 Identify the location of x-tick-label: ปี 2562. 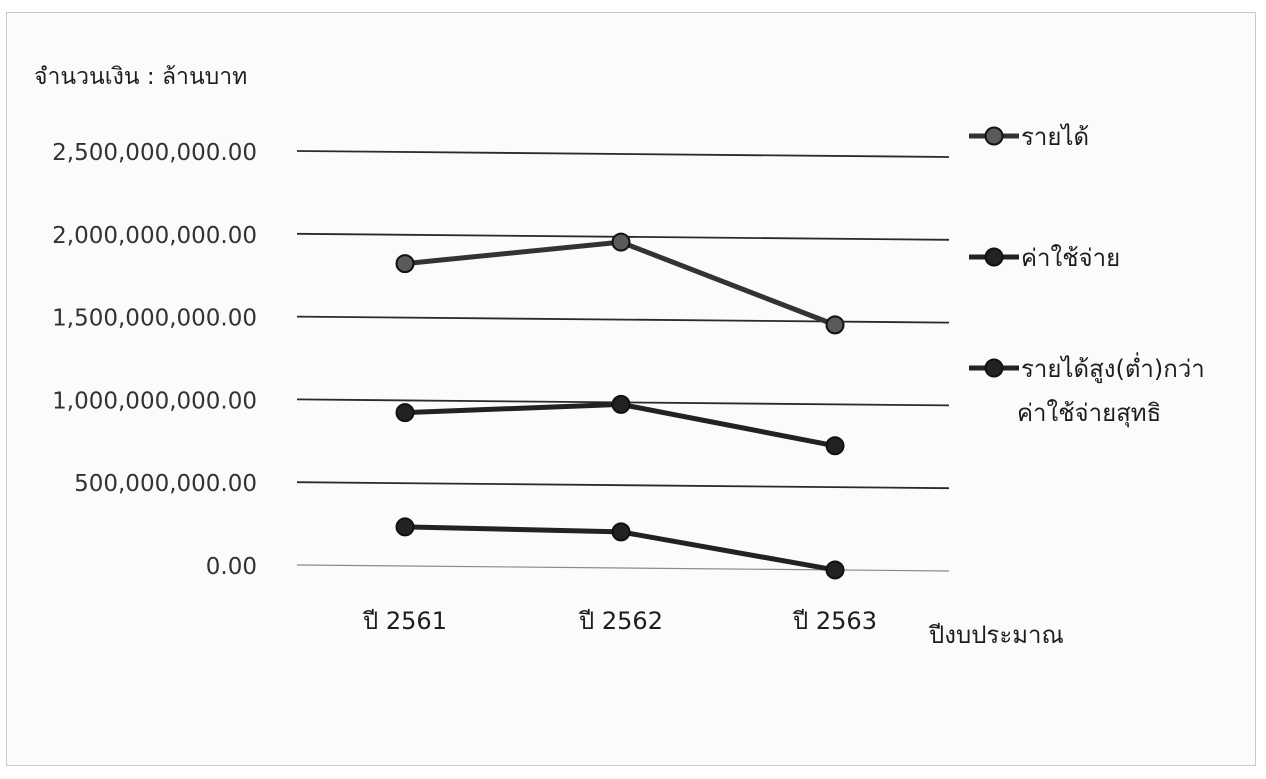
(620, 621).